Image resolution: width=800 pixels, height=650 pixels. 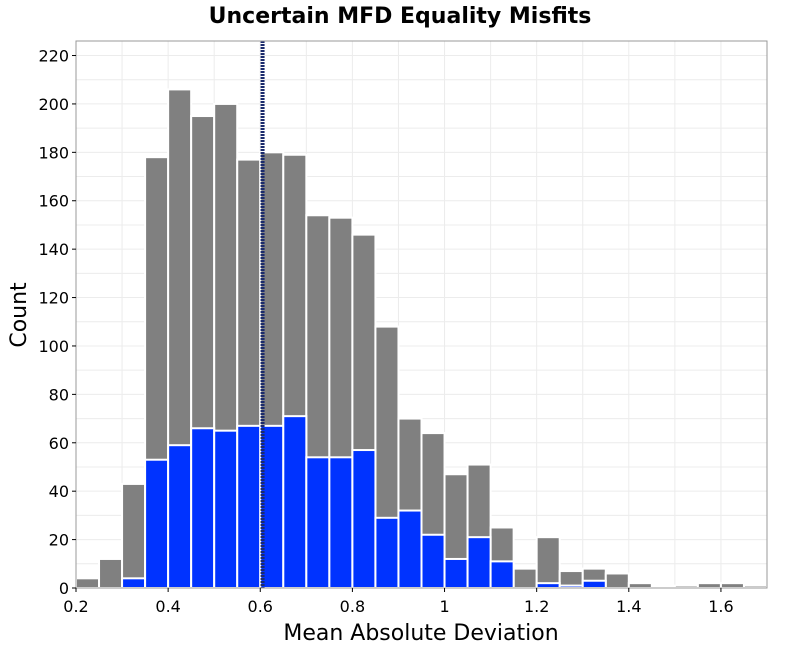 What do you see at coordinates (53, 201) in the screenshot?
I see `y-tick-label: 160` at bounding box center [53, 201].